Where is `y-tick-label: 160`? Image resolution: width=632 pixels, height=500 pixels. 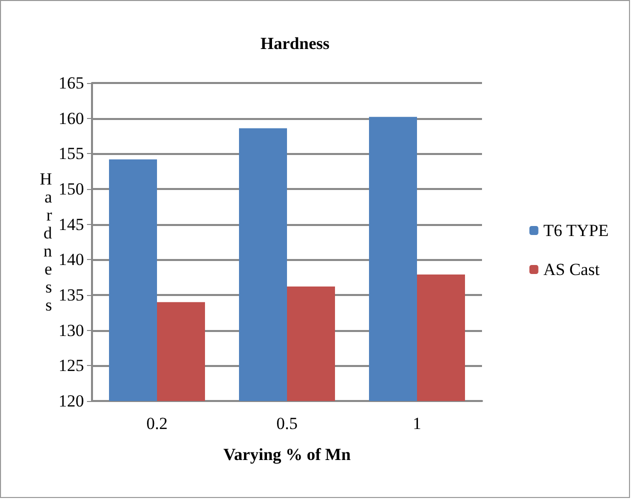
y-tick-label: 160 is located at coordinates (71, 118).